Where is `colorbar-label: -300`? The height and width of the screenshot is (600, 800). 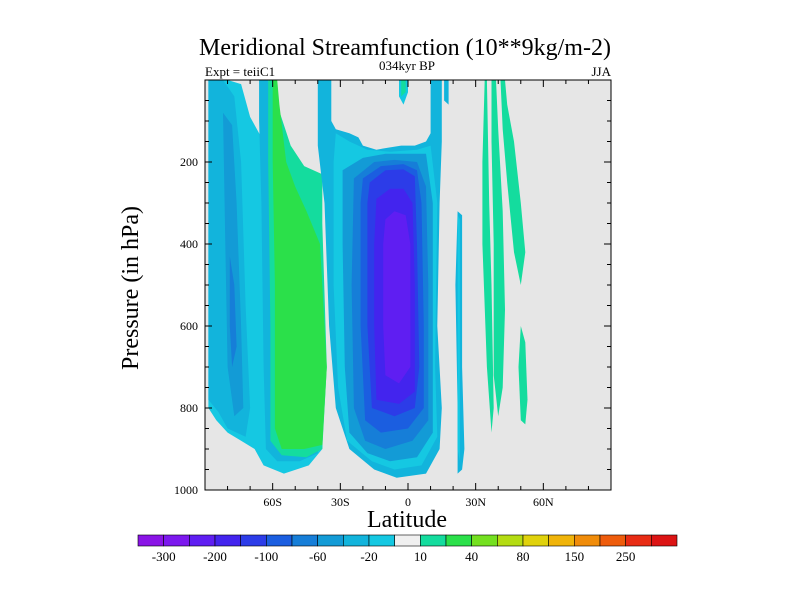 colorbar-label: -300 is located at coordinates (164, 556).